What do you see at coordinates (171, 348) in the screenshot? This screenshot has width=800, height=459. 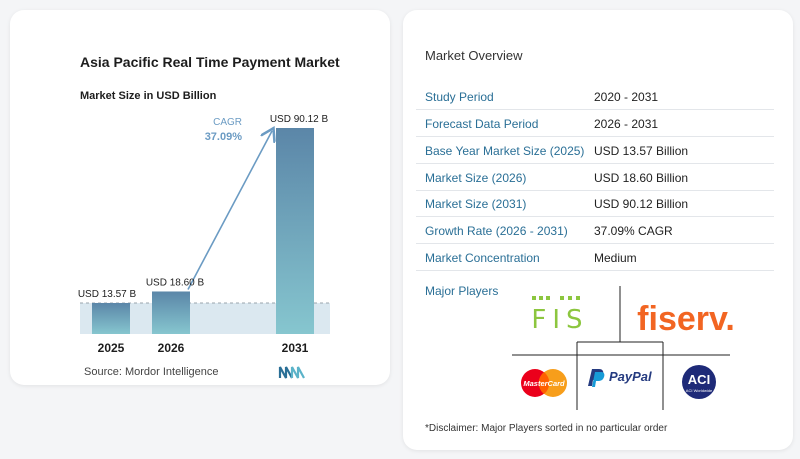 I see `x-tick-label: 2026` at bounding box center [171, 348].